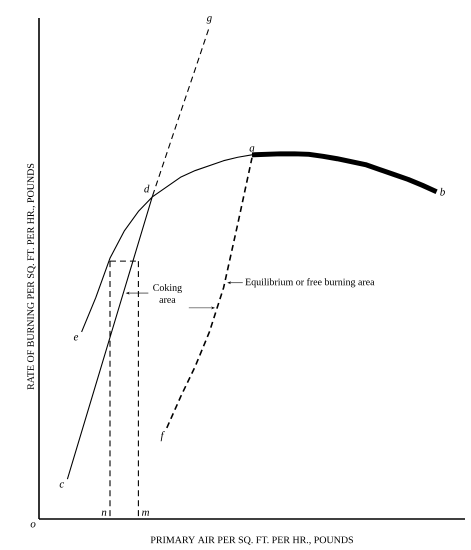 The width and height of the screenshot is (471, 550). What do you see at coordinates (147, 188) in the screenshot?
I see `annotation: d` at bounding box center [147, 188].